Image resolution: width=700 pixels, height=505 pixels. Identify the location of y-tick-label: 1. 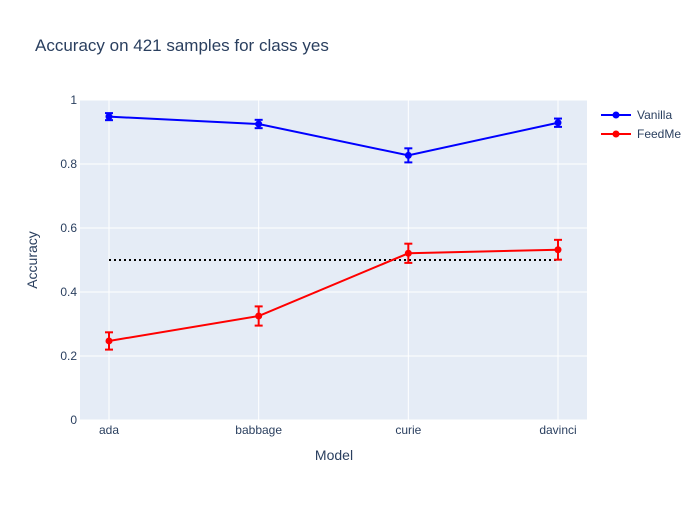
(73, 100).